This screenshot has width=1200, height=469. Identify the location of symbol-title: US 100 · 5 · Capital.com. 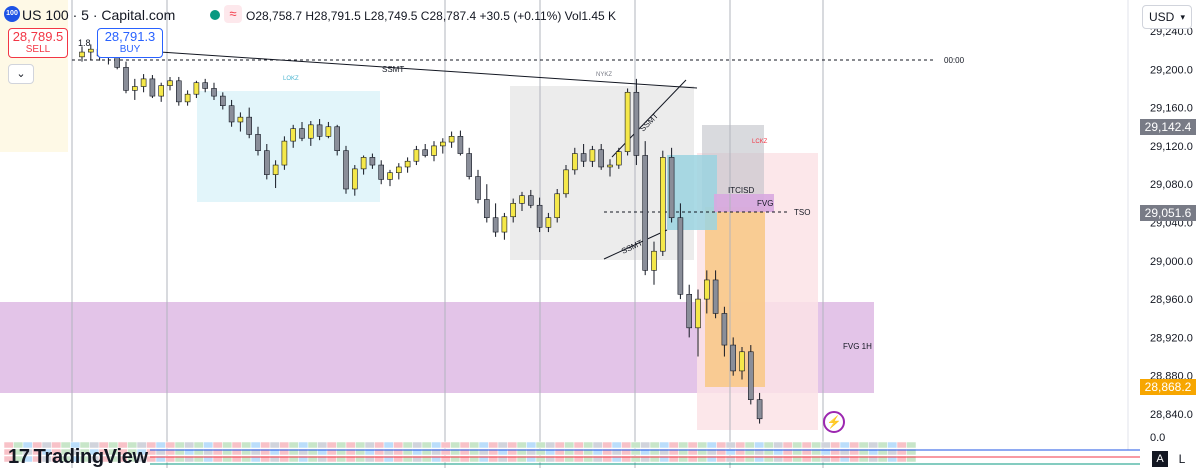
(99, 15).